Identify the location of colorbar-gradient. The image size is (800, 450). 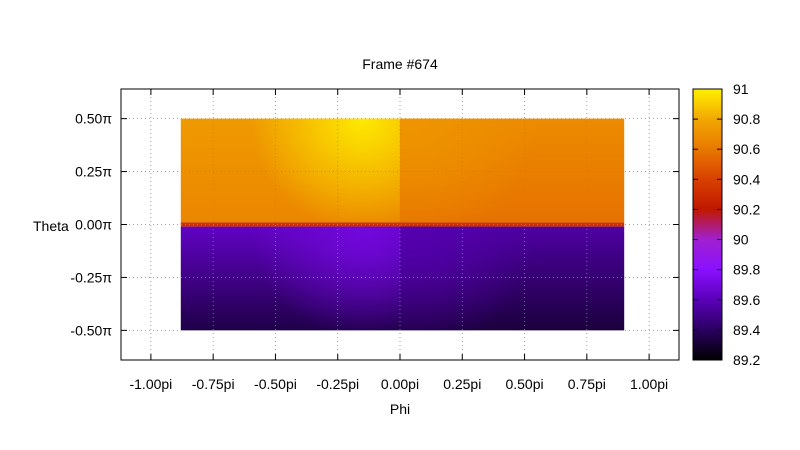
(707, 224).